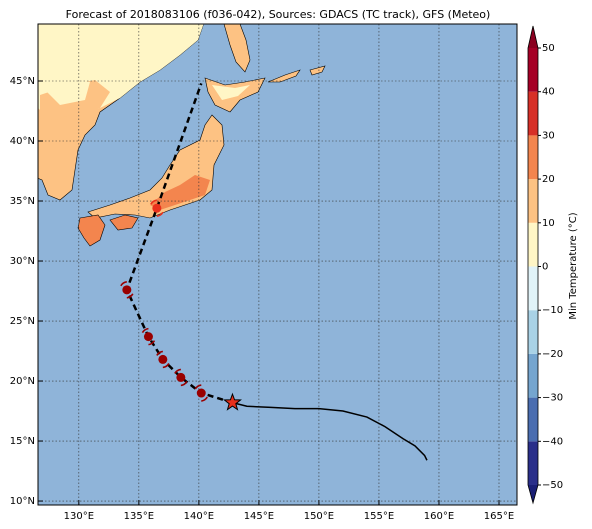 The width and height of the screenshot is (592, 529). I want to click on colorbar-label: Min Temperature (°C), so click(573, 265).